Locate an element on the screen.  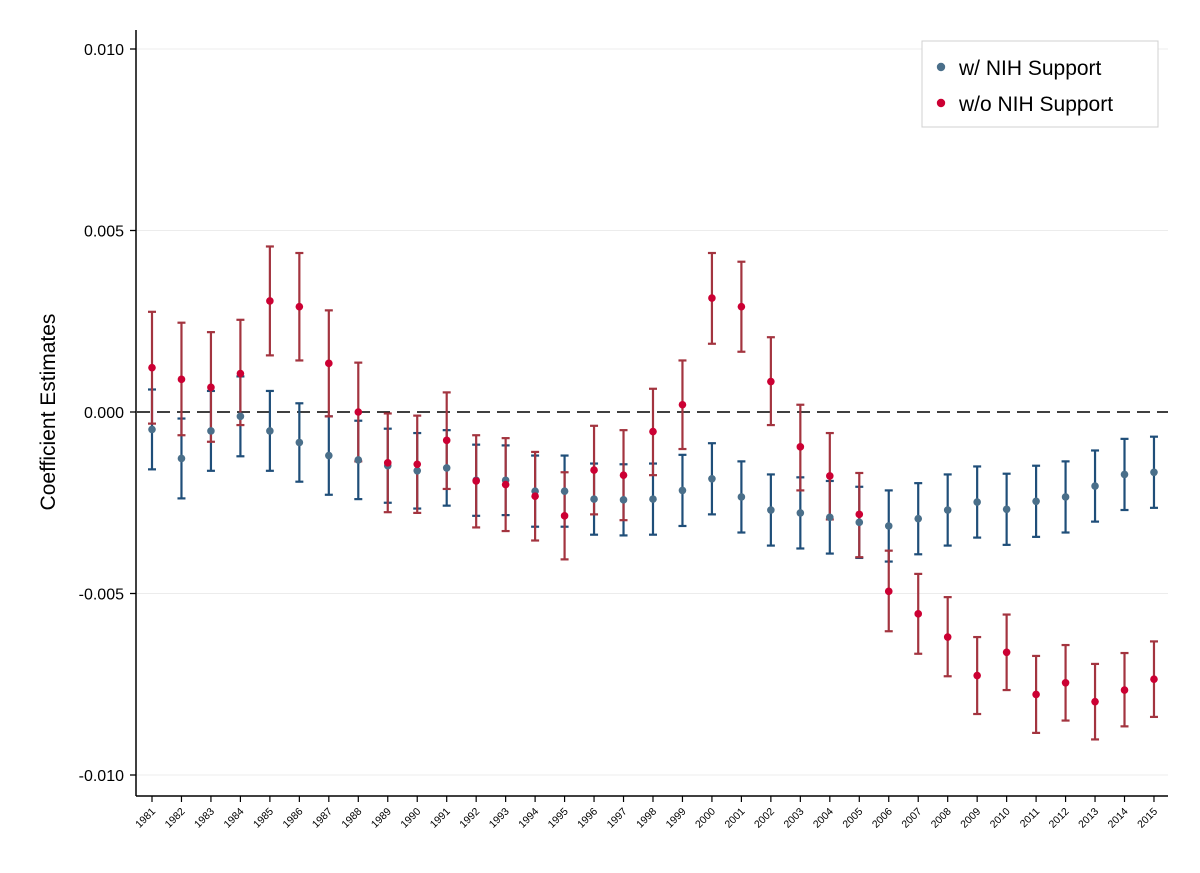
x-tick-label: 1981 is located at coordinates (145, 818).